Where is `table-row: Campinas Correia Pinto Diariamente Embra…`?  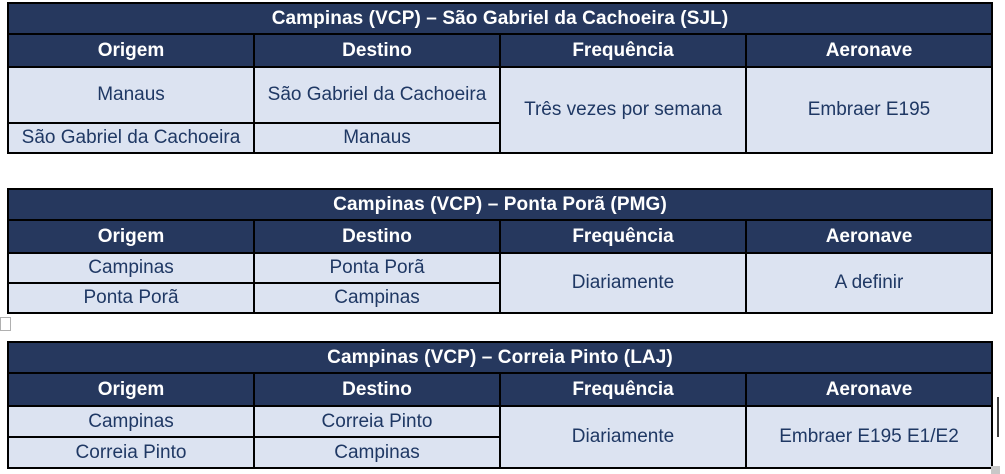
table-row: Campinas Correia Pinto Diariamente Embra… is located at coordinates (500, 437).